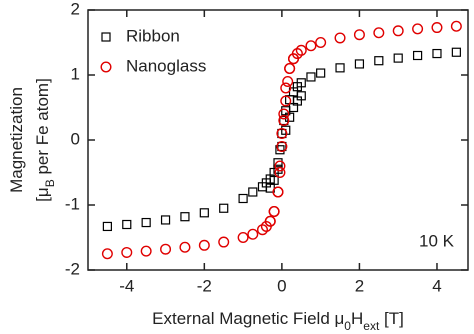  Describe the element at coordinates (126, 285) in the screenshot. I see `x-tick-label: -4` at that location.